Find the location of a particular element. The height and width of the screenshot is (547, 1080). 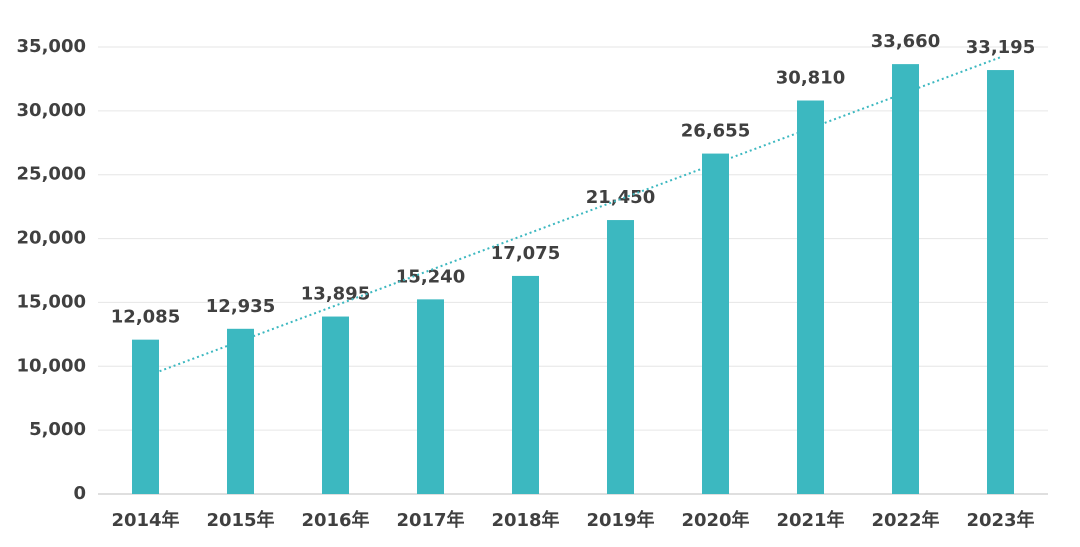

y-tick-label: 5,000 is located at coordinates (57, 429).